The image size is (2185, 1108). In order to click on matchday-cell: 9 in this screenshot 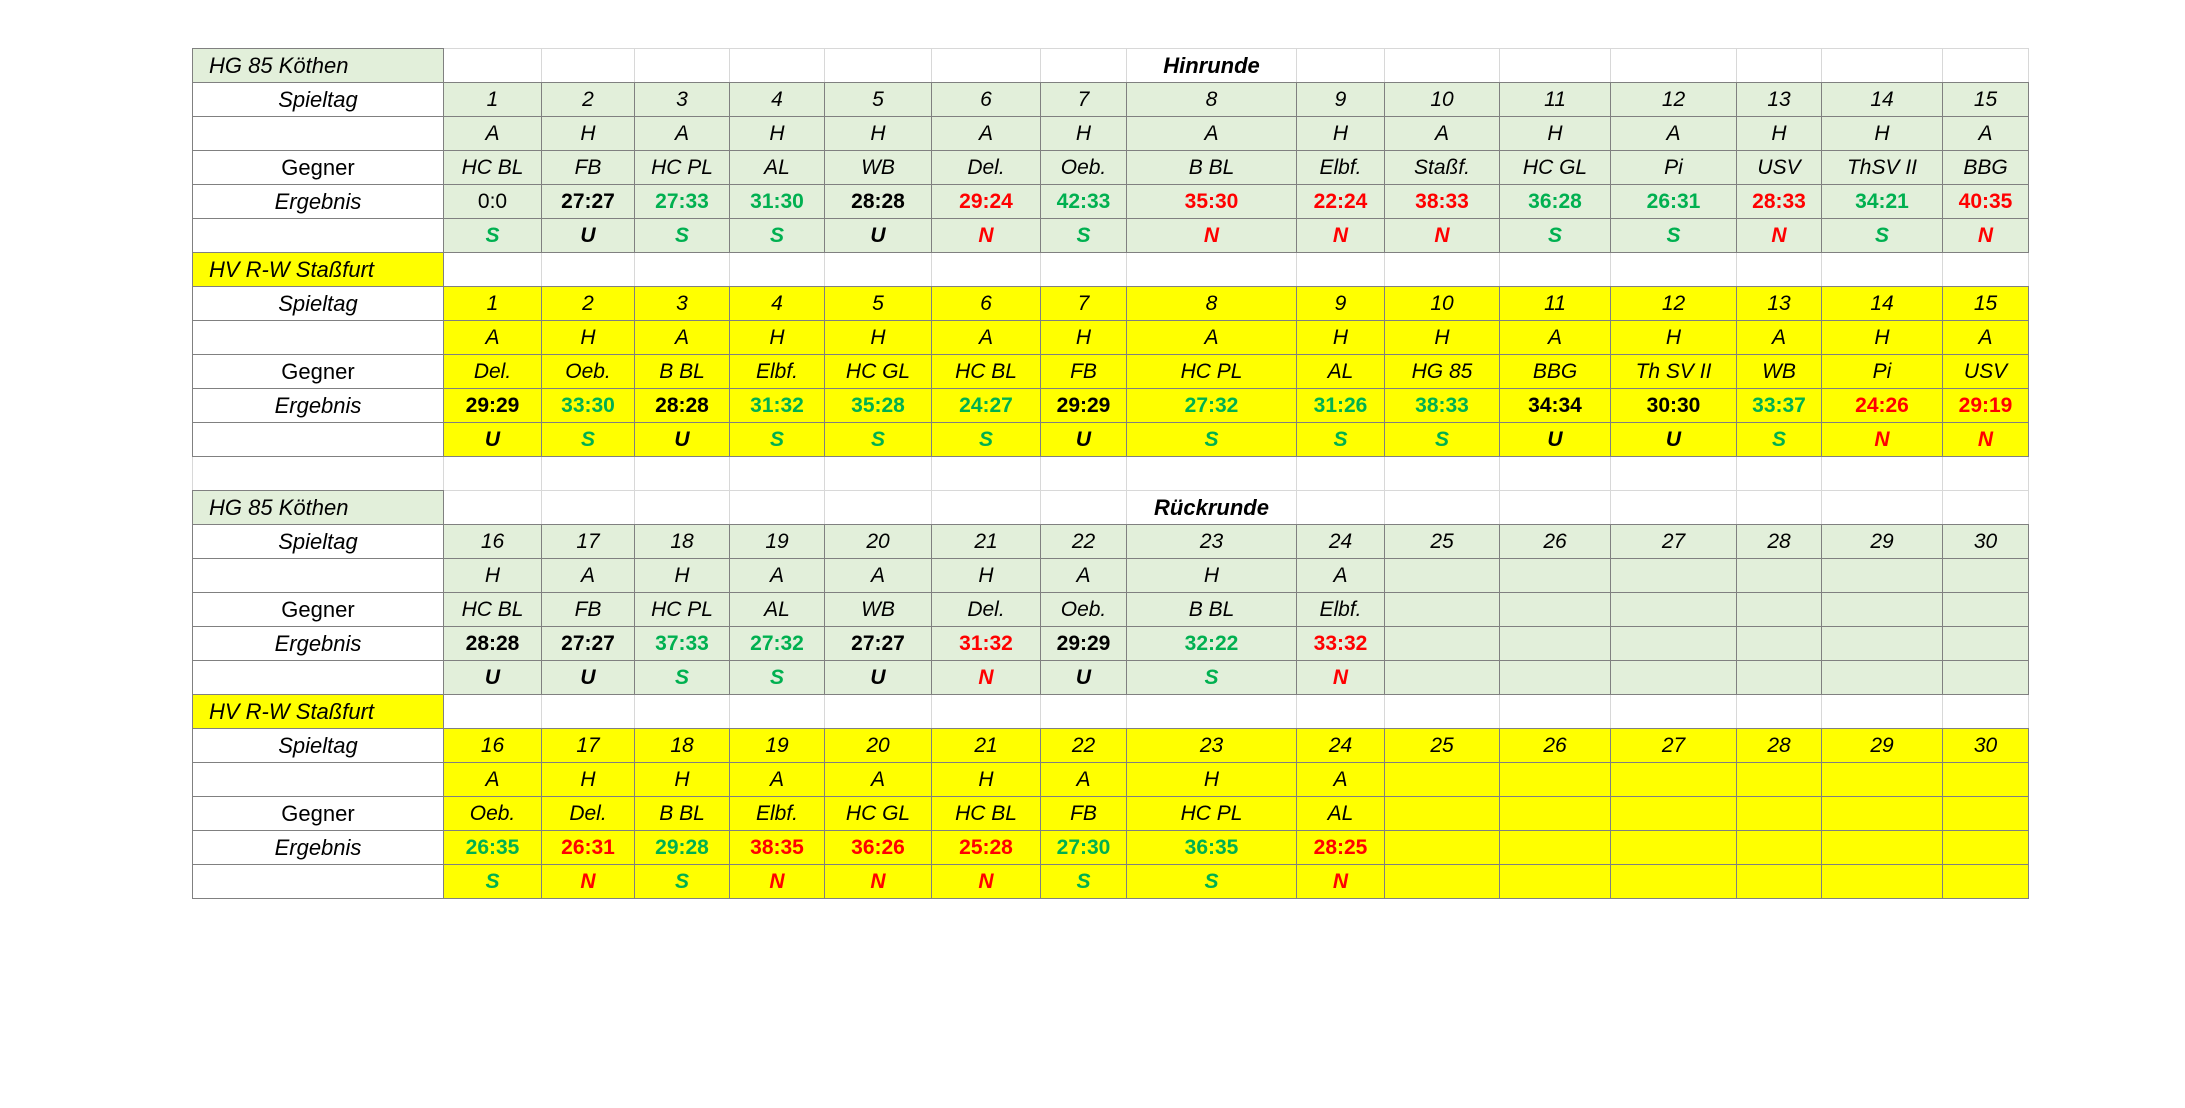, I will do `click(1340, 99)`.